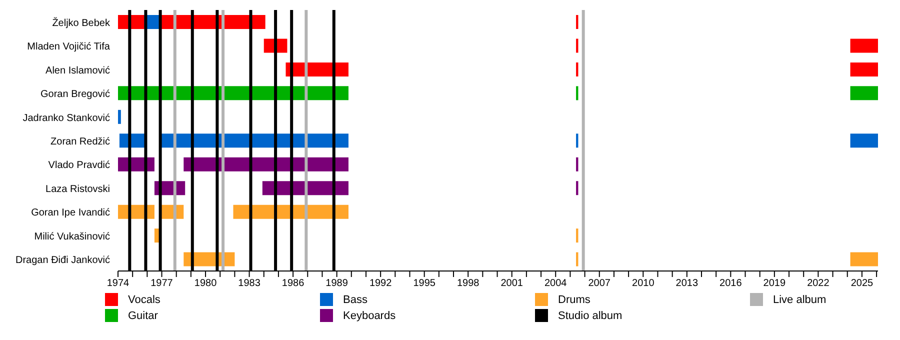 The image size is (900, 340). I want to click on x-tick-label: 1977, so click(162, 284).